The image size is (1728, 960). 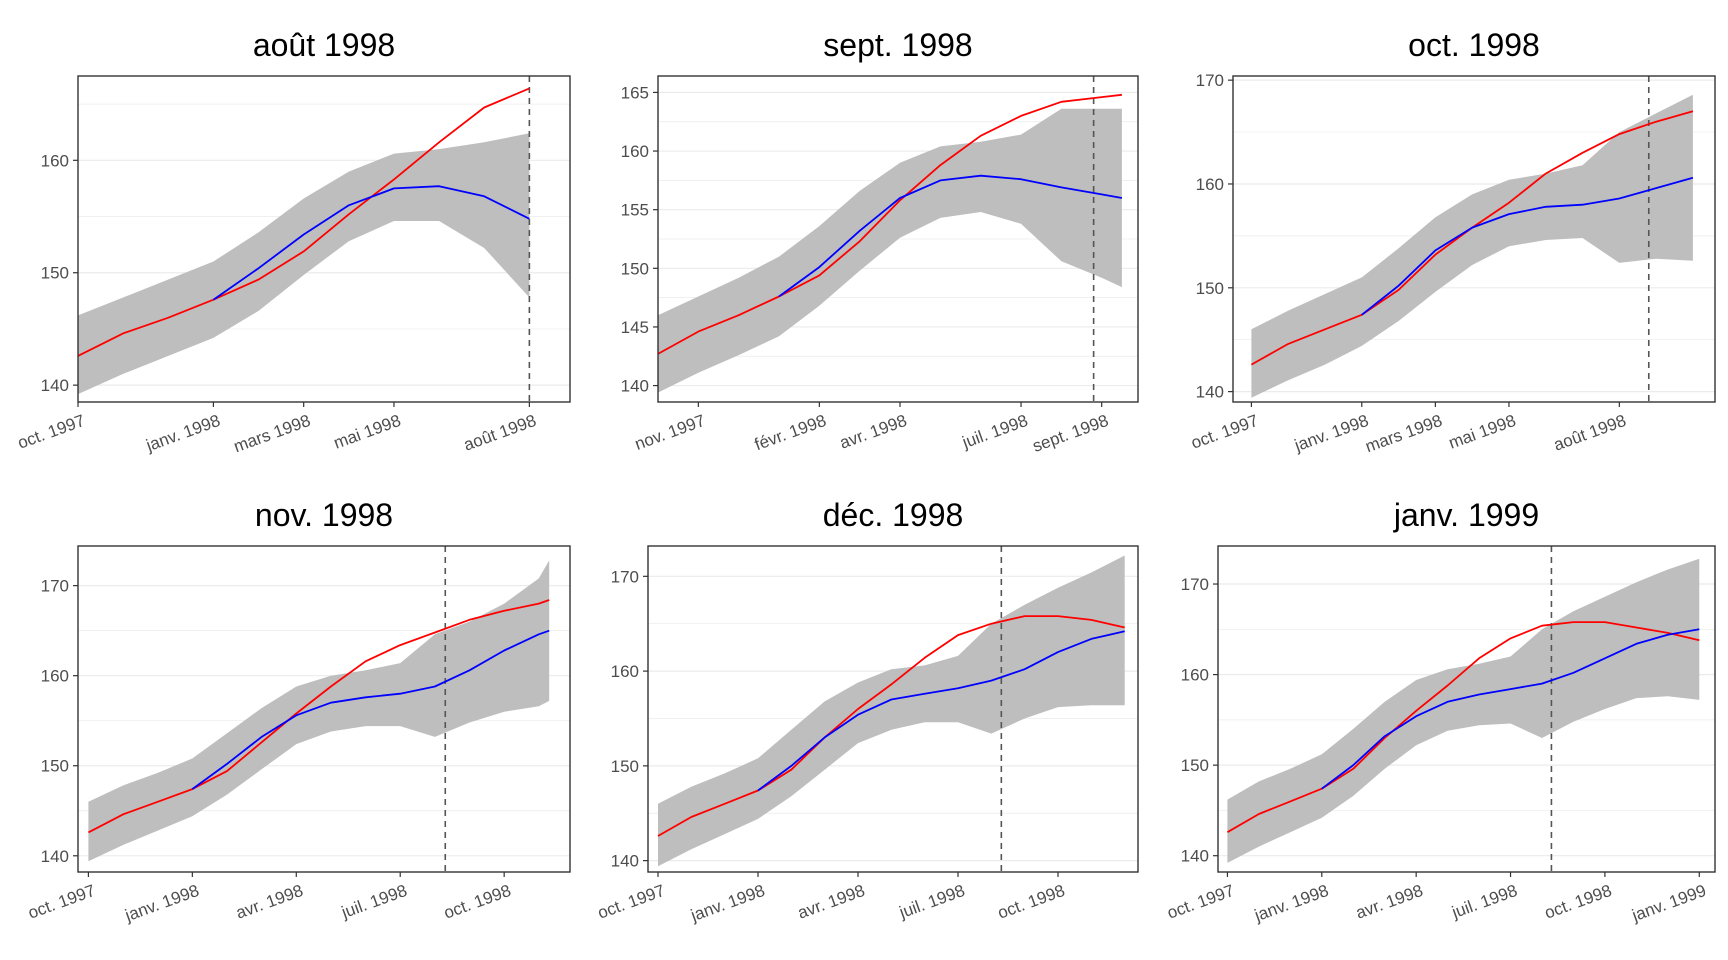 I want to click on panel-title: oct. 1998, so click(x=1474, y=45).